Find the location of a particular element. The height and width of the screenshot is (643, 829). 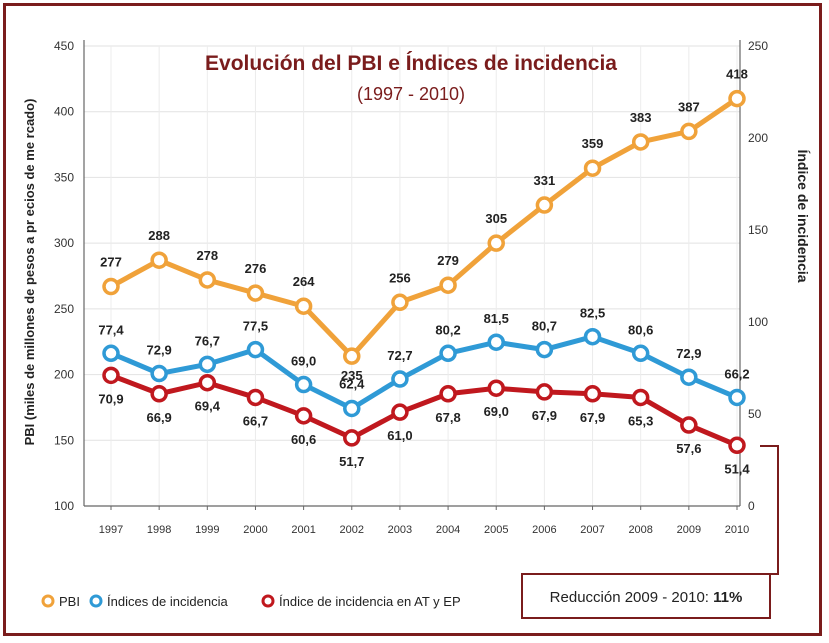

reduction-annotation: Reducción 2009 - 2010: 11% is located at coordinates (650, 532).